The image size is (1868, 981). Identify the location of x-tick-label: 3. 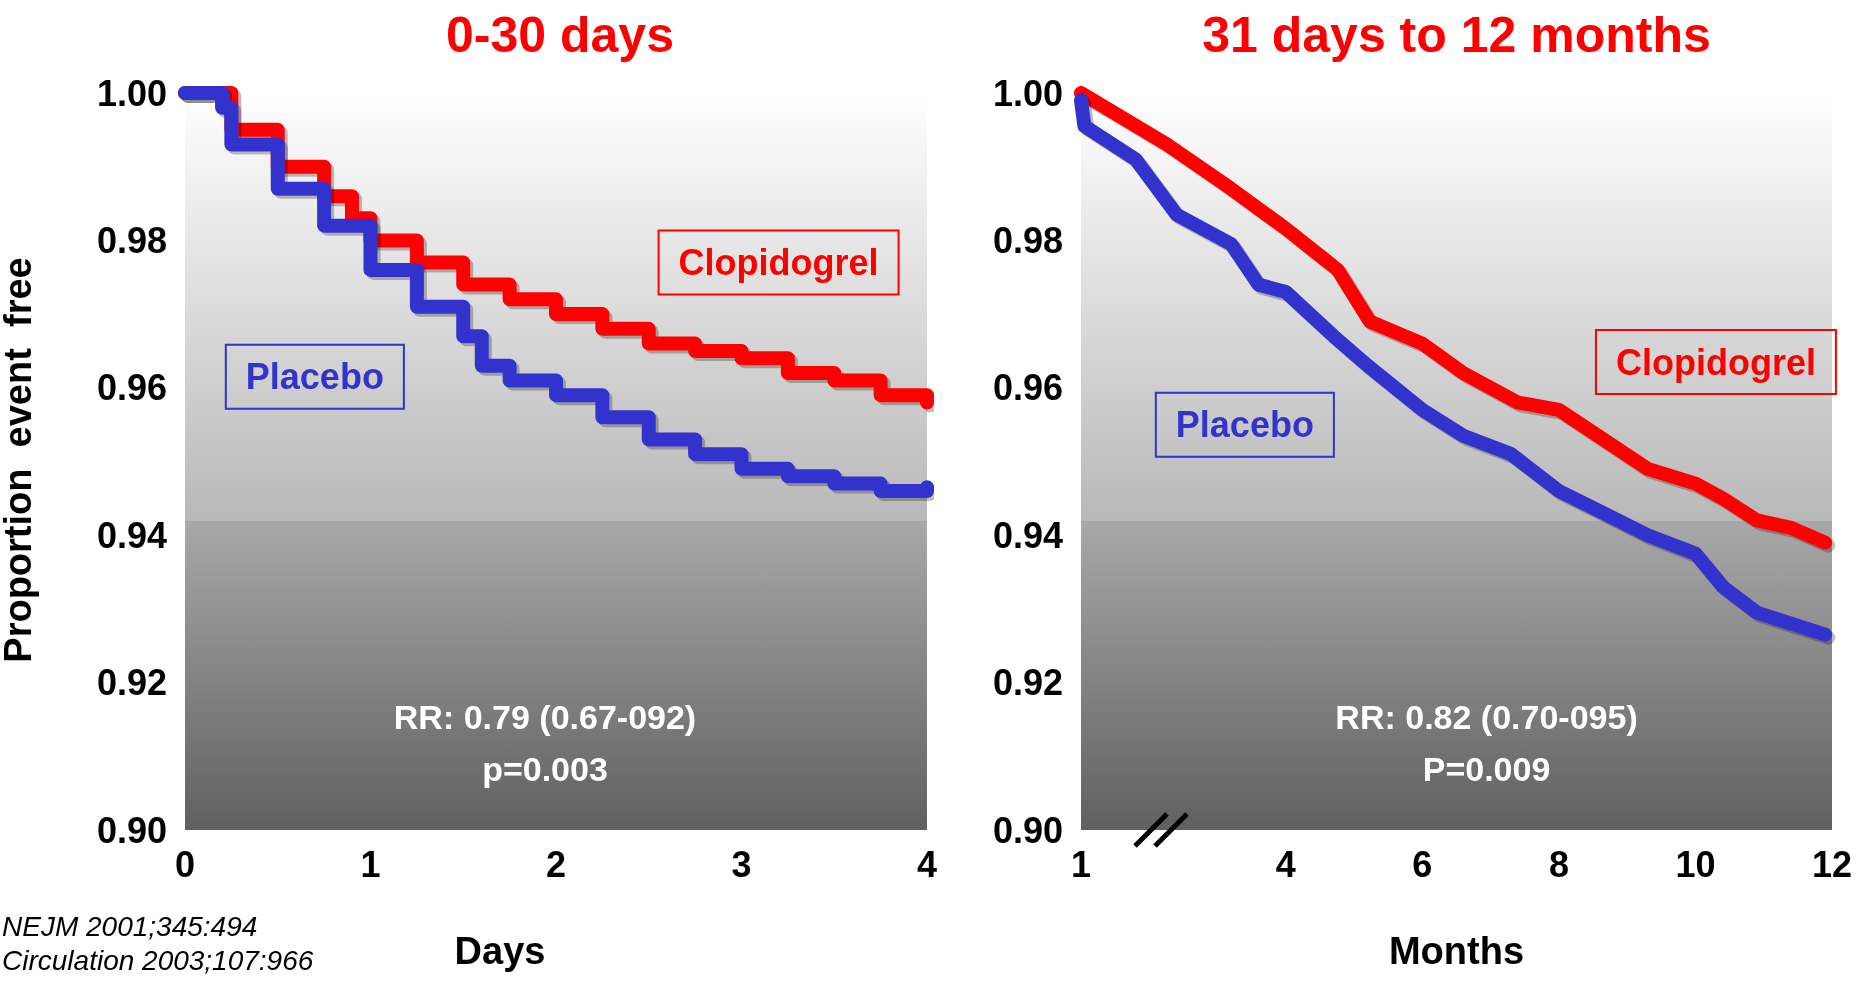
(741, 864).